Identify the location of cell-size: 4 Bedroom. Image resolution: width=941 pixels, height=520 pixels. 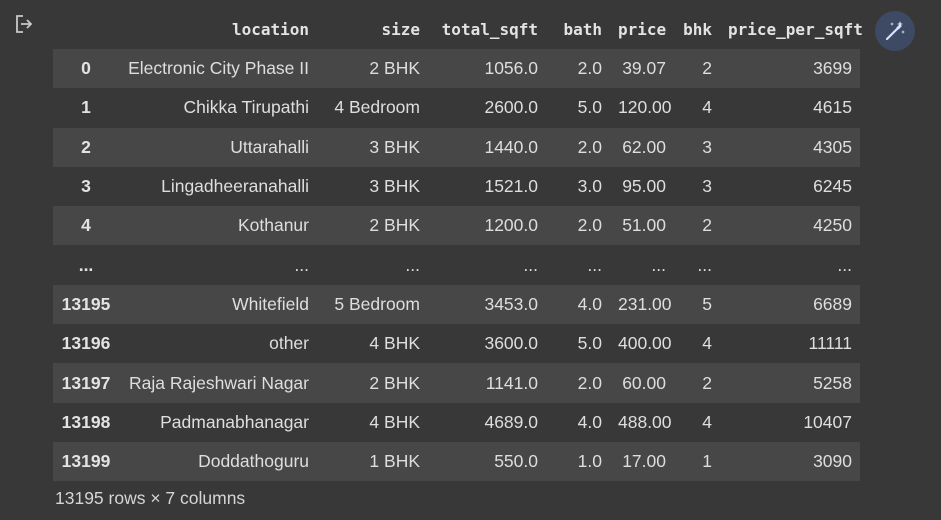
(377, 107).